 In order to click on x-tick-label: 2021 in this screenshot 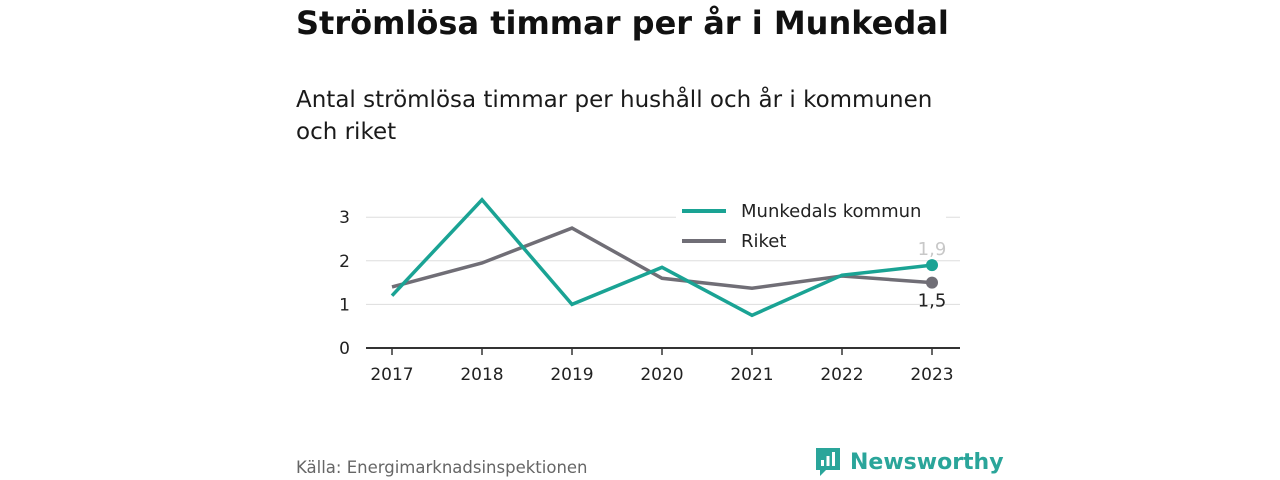, I will do `click(751, 375)`.